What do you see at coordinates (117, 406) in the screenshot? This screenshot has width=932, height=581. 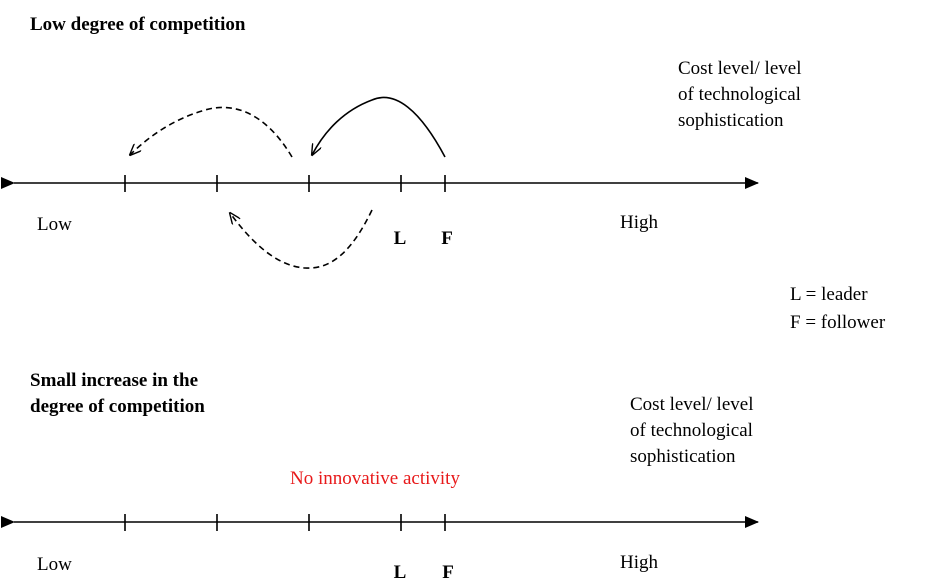 I see `title: degree of competition` at bounding box center [117, 406].